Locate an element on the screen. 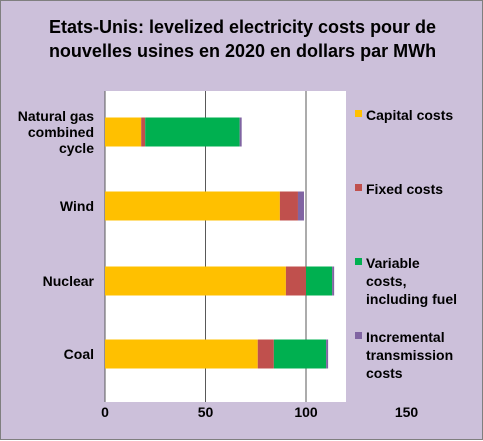 The height and width of the screenshot is (441, 483). category-label: Natural gas is located at coordinates (56, 116).